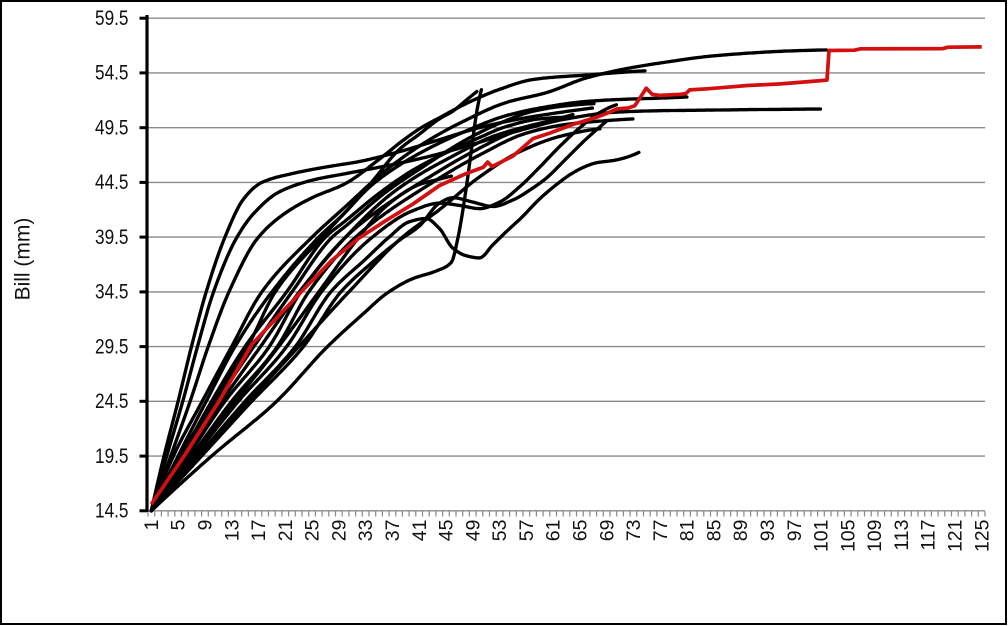  I want to click on svg-text: 77, so click(661, 531).